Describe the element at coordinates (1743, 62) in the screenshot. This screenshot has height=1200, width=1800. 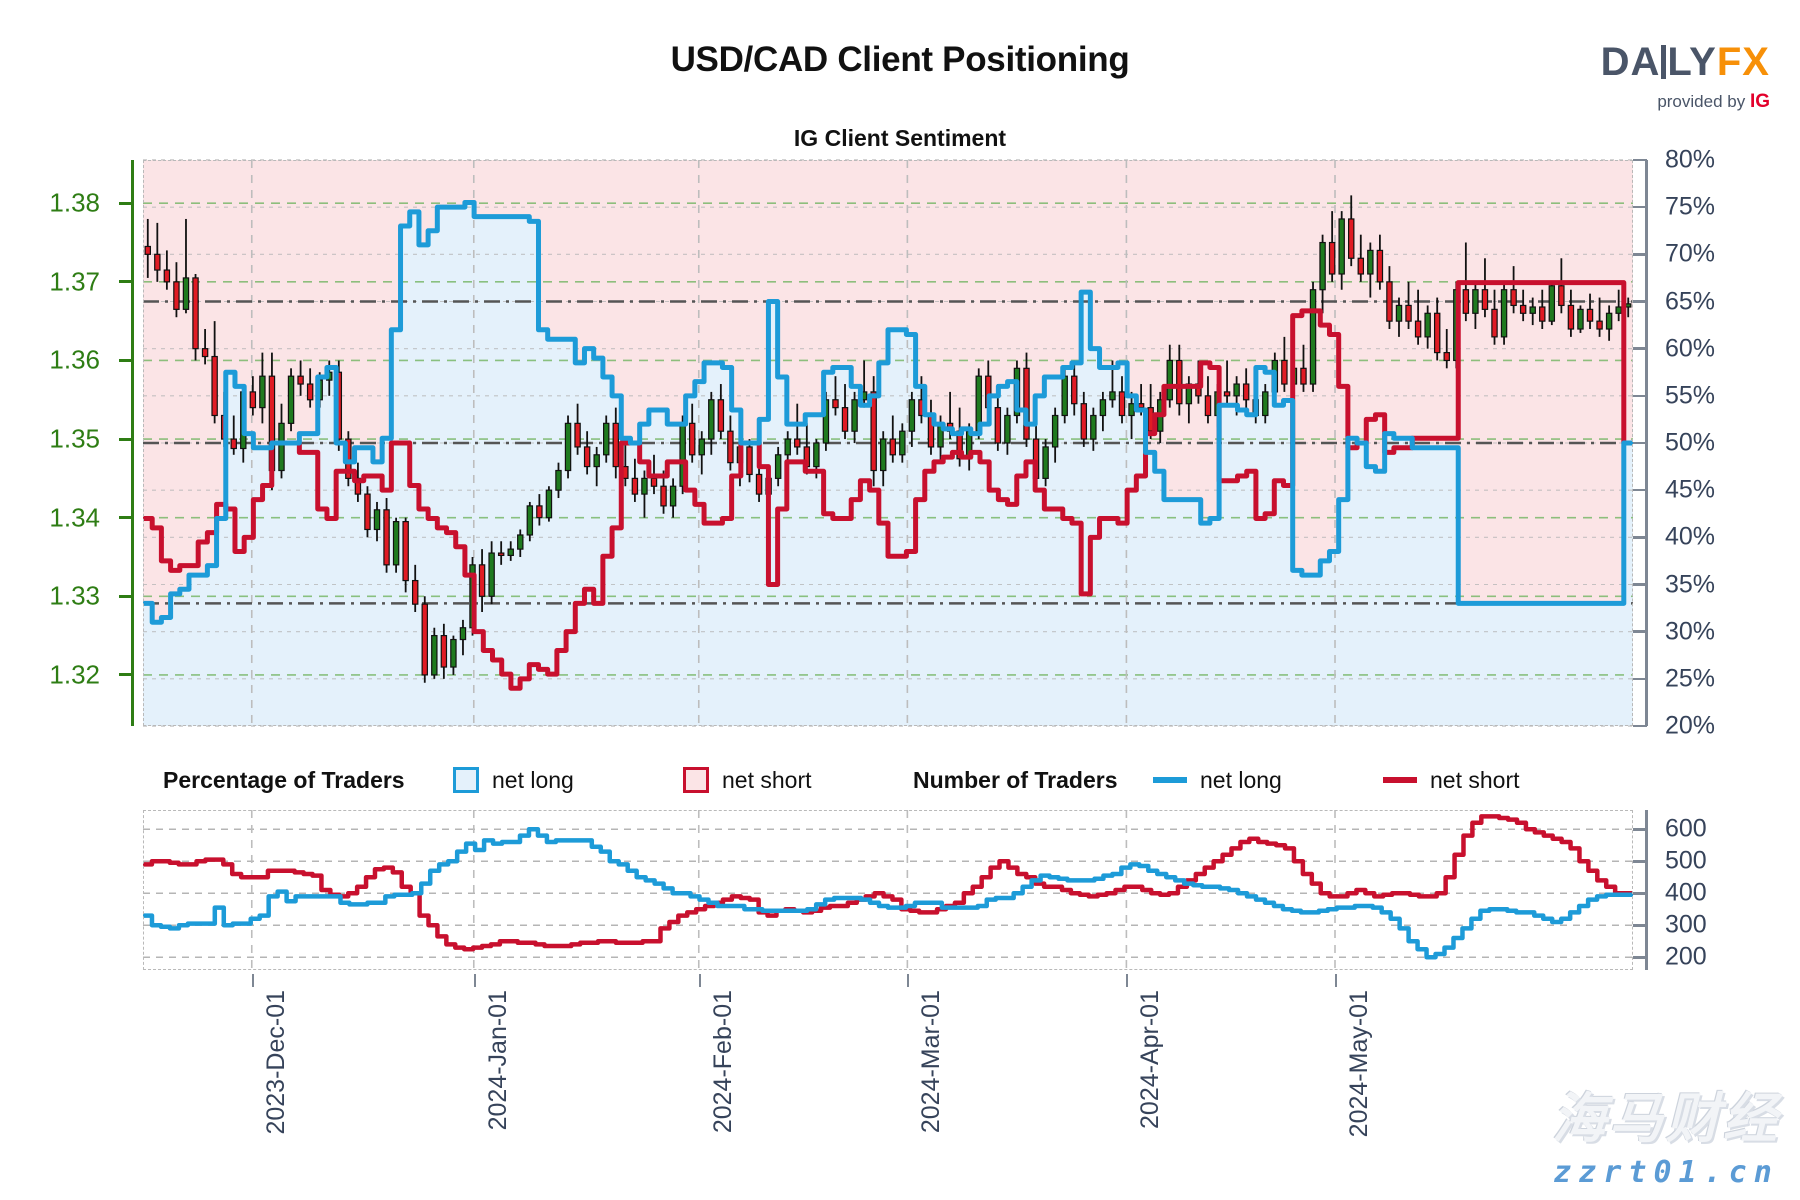
I see `logo-fx-text: FX` at that location.